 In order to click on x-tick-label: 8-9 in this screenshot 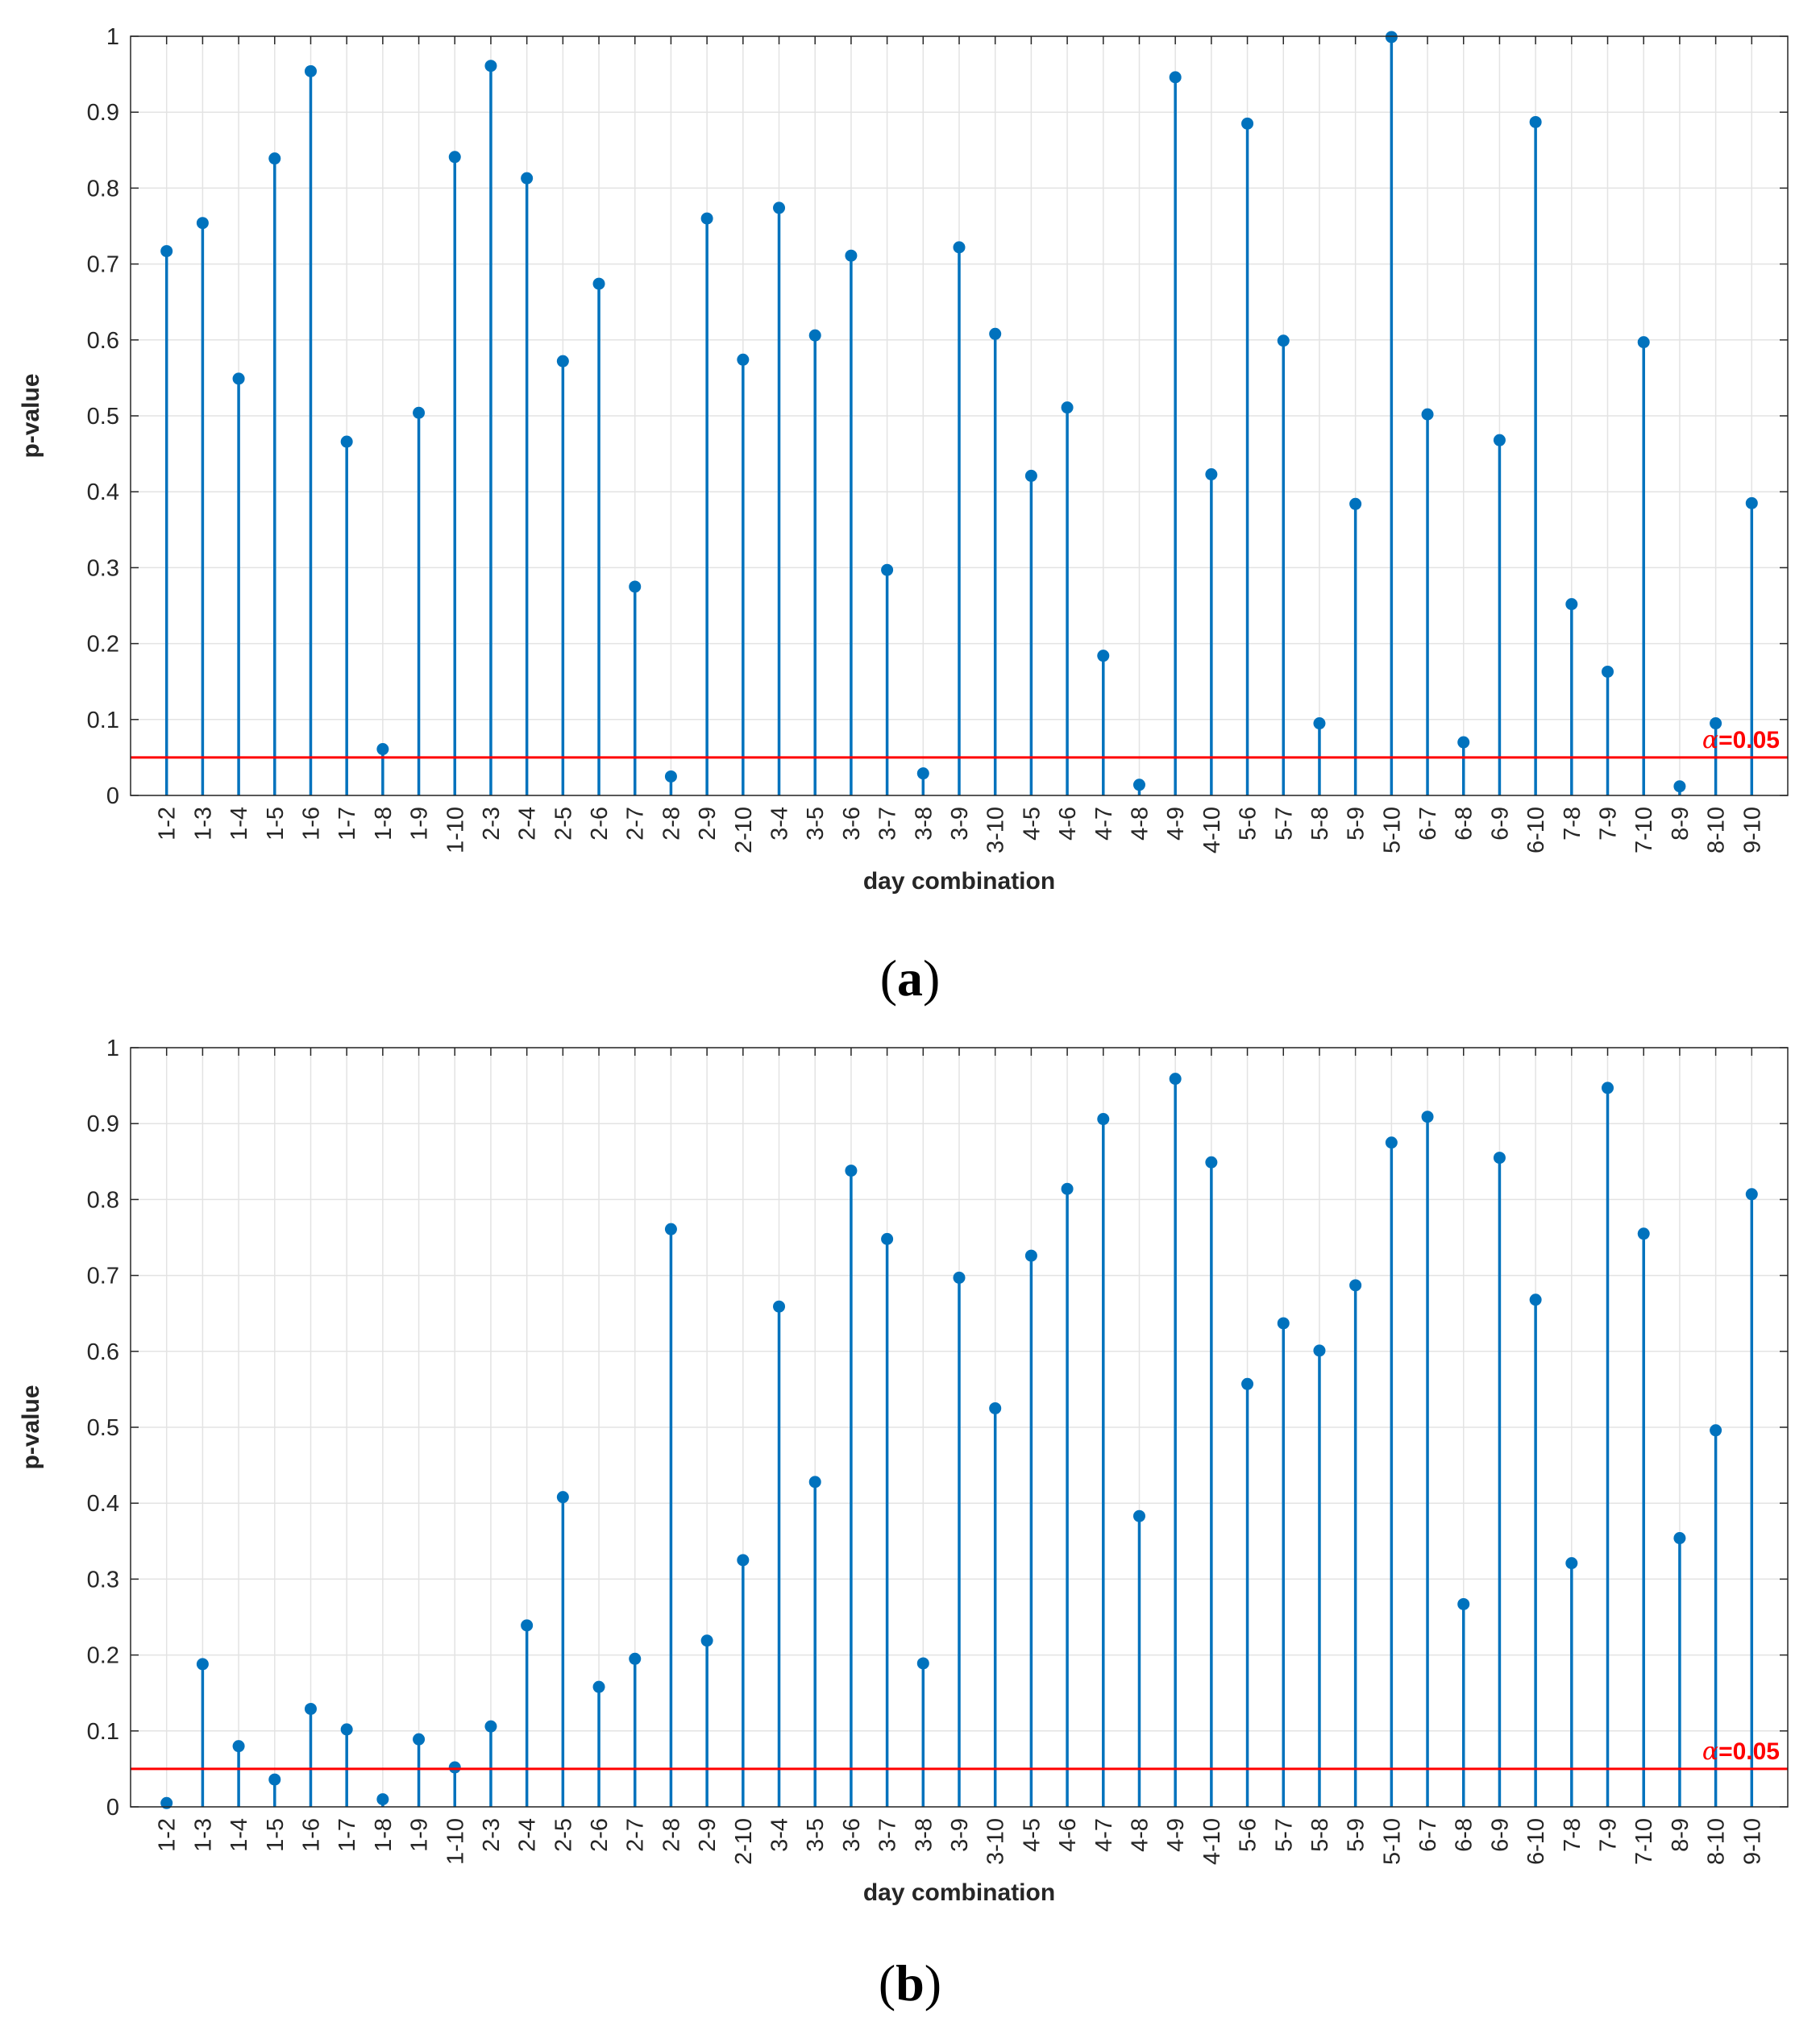, I will do `click(1681, 1835)`.